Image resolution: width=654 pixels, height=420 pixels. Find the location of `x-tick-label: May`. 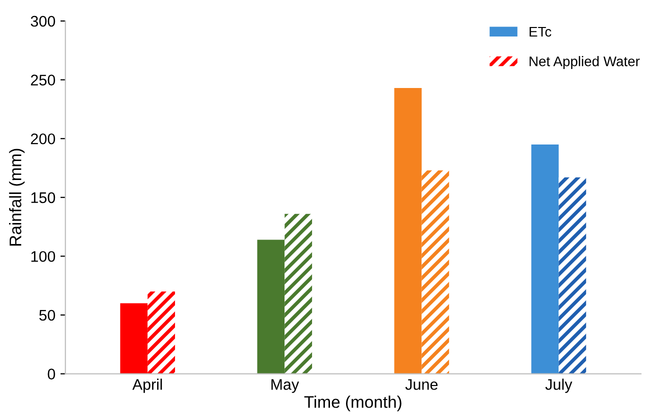

x-tick-label: May is located at coordinates (285, 386).